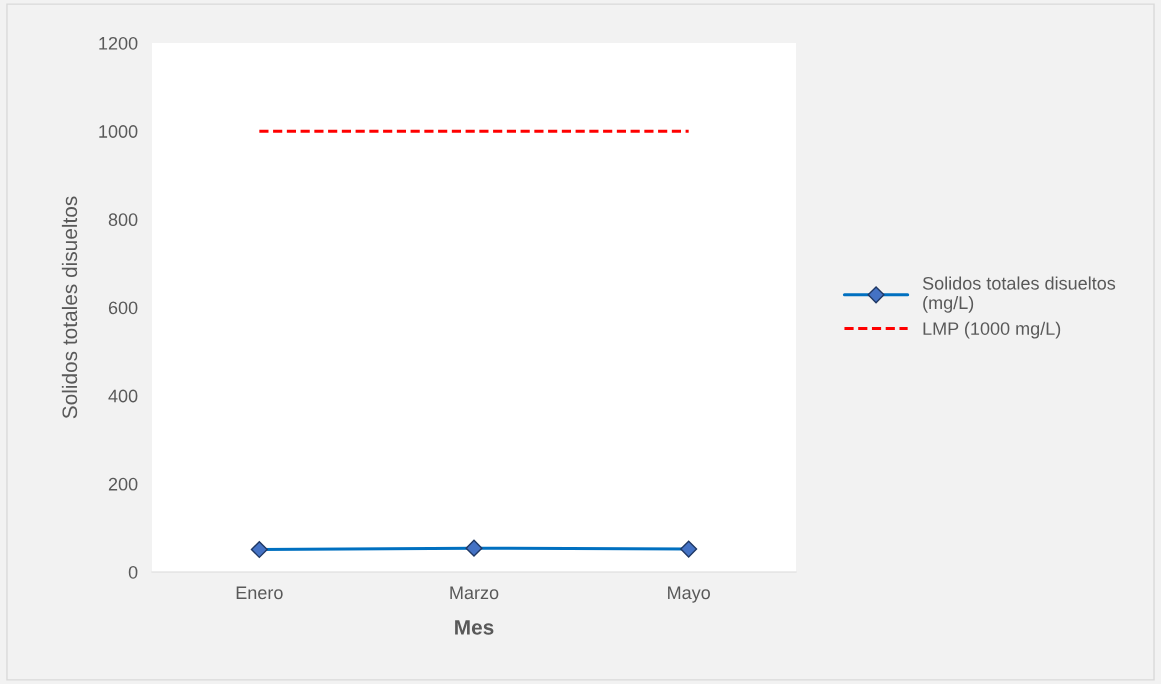 The image size is (1161, 684). I want to click on legend-label: LMP (1000 mg/L), so click(992, 330).